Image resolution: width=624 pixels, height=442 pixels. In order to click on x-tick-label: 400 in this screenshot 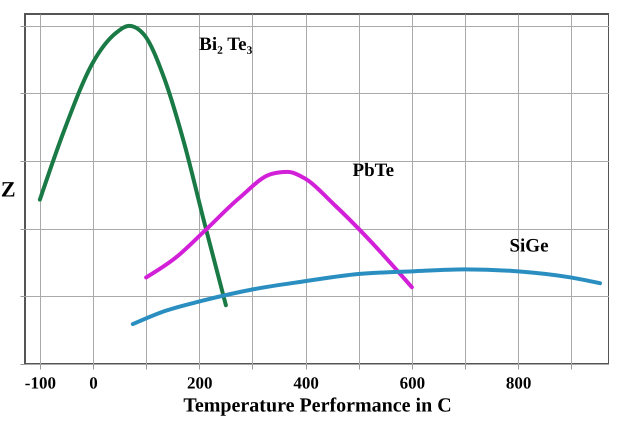, I will do `click(306, 383)`.